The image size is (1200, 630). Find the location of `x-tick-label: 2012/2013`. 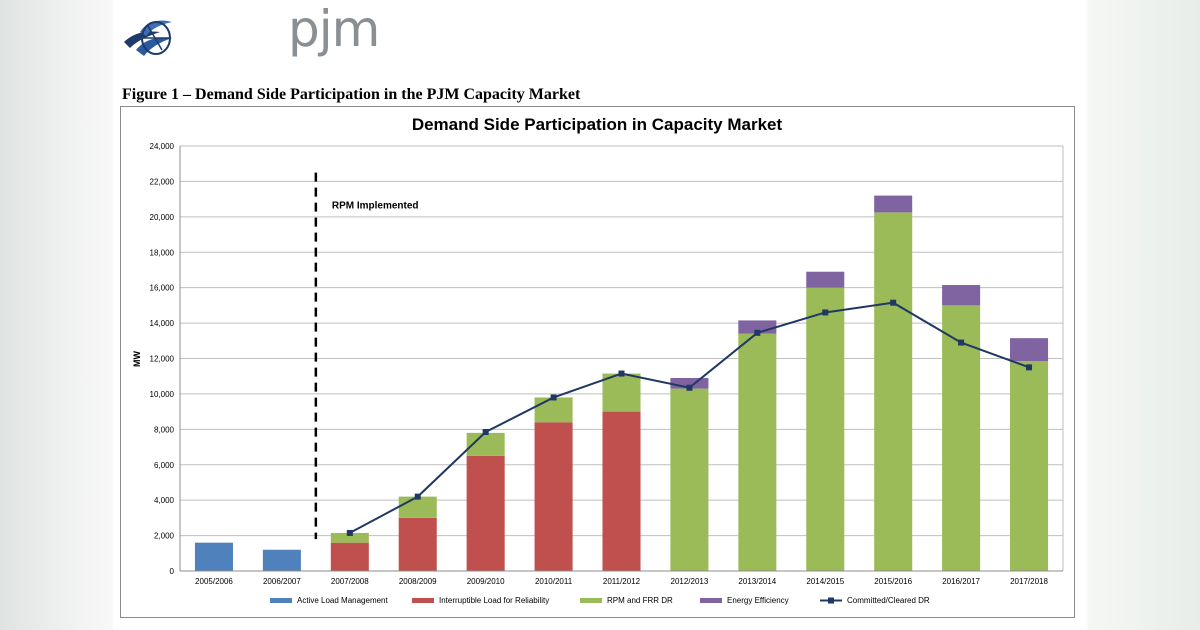

x-tick-label: 2012/2013 is located at coordinates (690, 581).